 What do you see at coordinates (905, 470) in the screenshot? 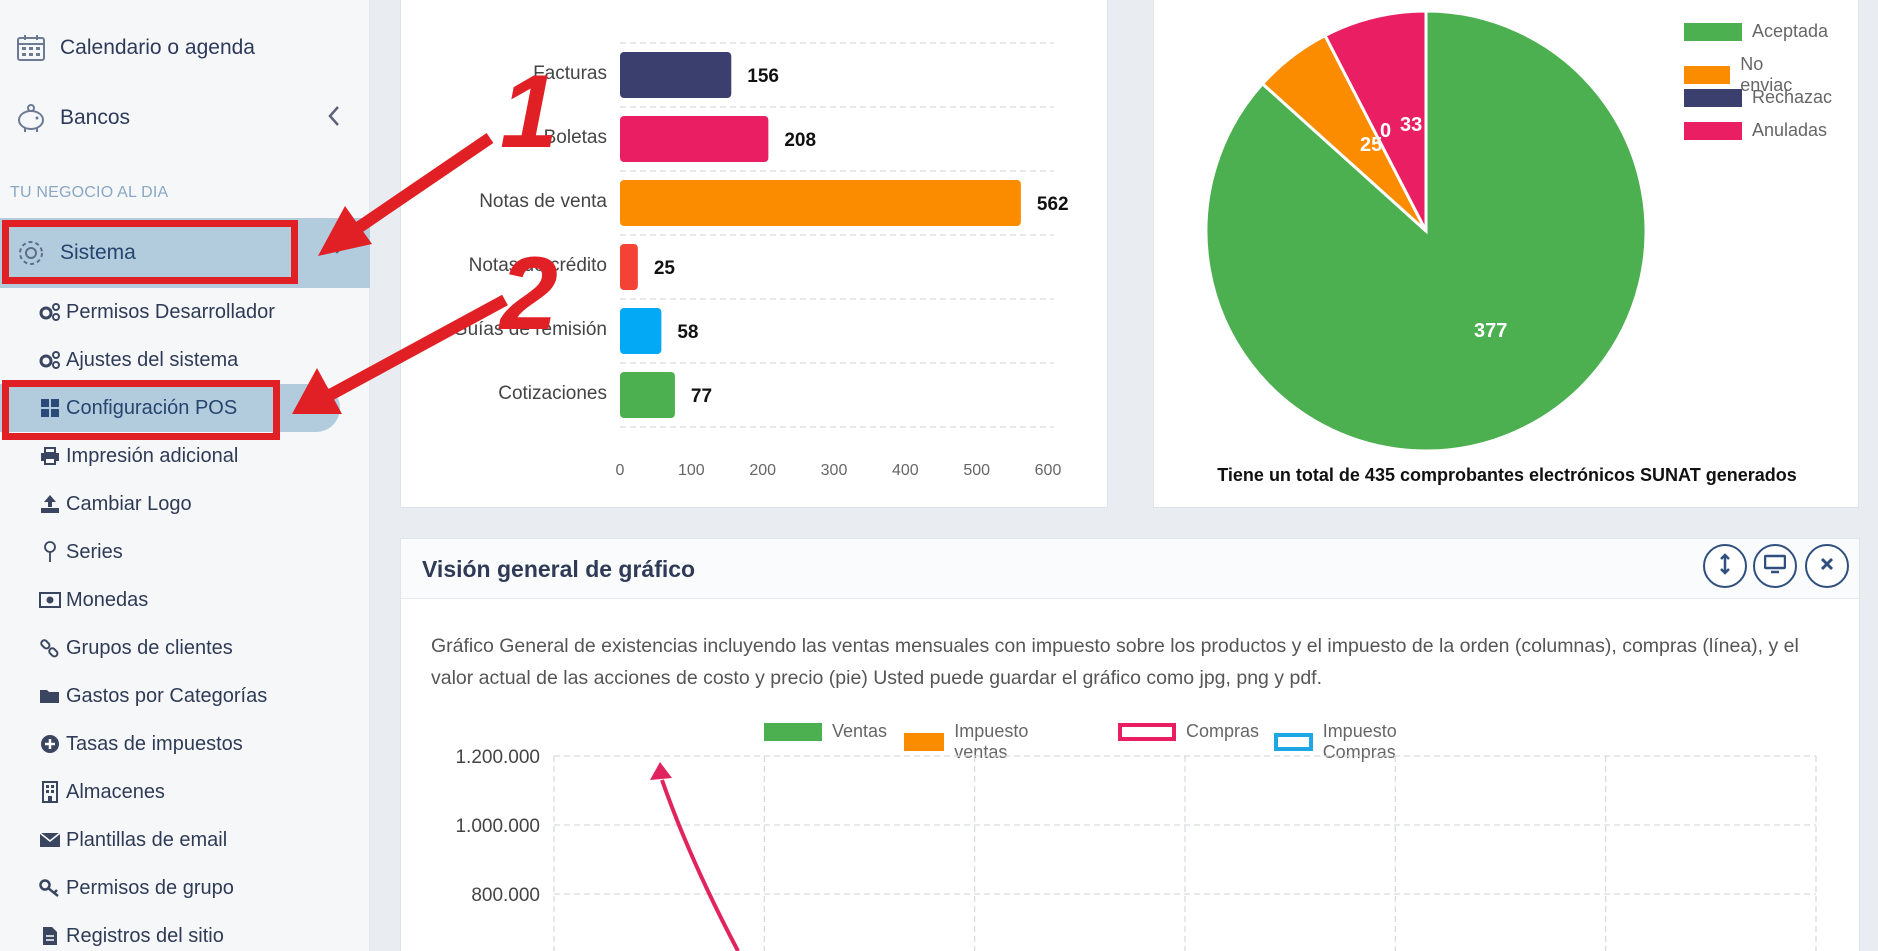
I see `x-tick-label: 400` at bounding box center [905, 470].